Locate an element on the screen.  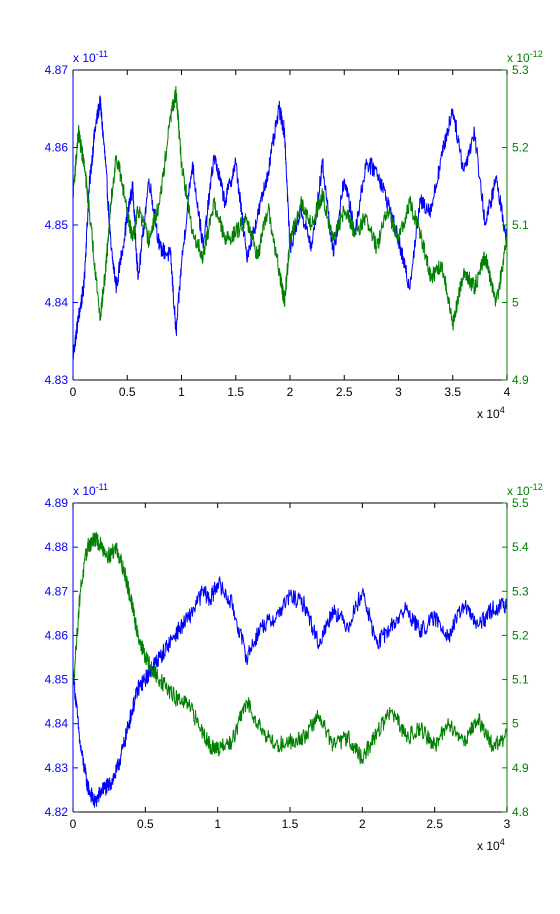
y-left-tick-label: 4.89 is located at coordinates (57, 503).